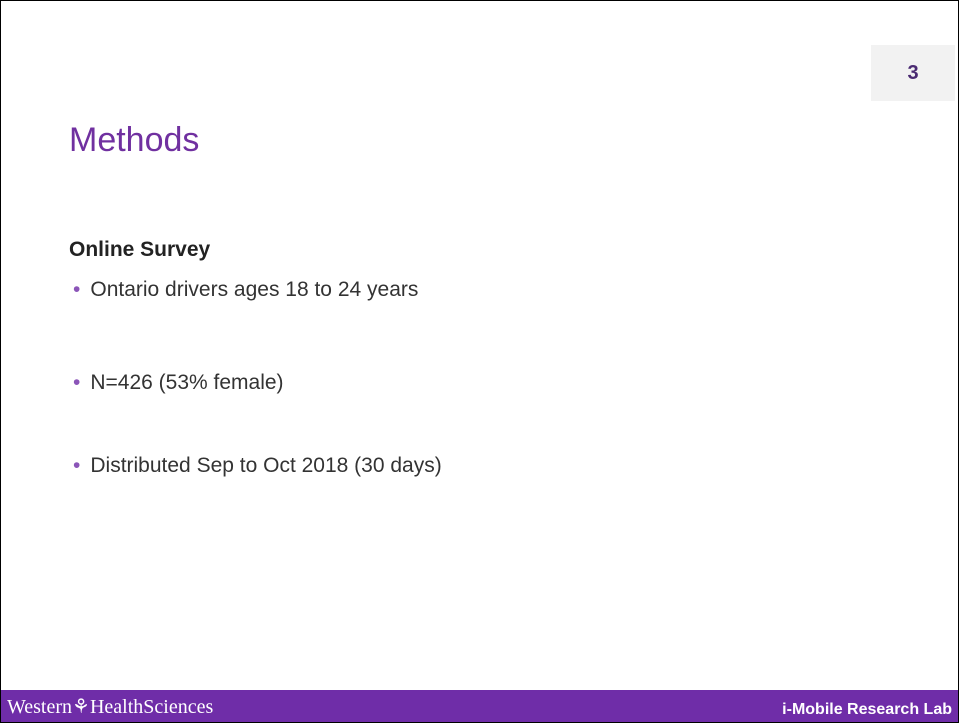 This screenshot has width=959, height=723. Describe the element at coordinates (867, 709) in the screenshot. I see `footer-lab: i-Mobile Research Lab` at that location.